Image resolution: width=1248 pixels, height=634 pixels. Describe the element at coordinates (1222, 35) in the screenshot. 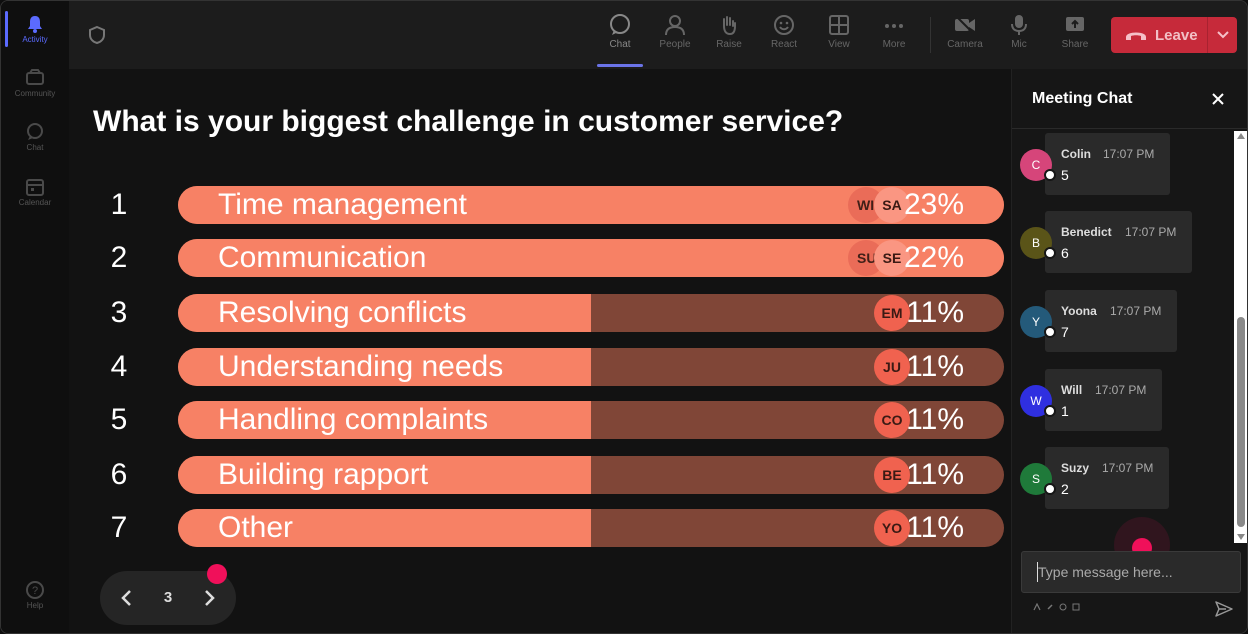

I see `chevron-down-icon` at that location.